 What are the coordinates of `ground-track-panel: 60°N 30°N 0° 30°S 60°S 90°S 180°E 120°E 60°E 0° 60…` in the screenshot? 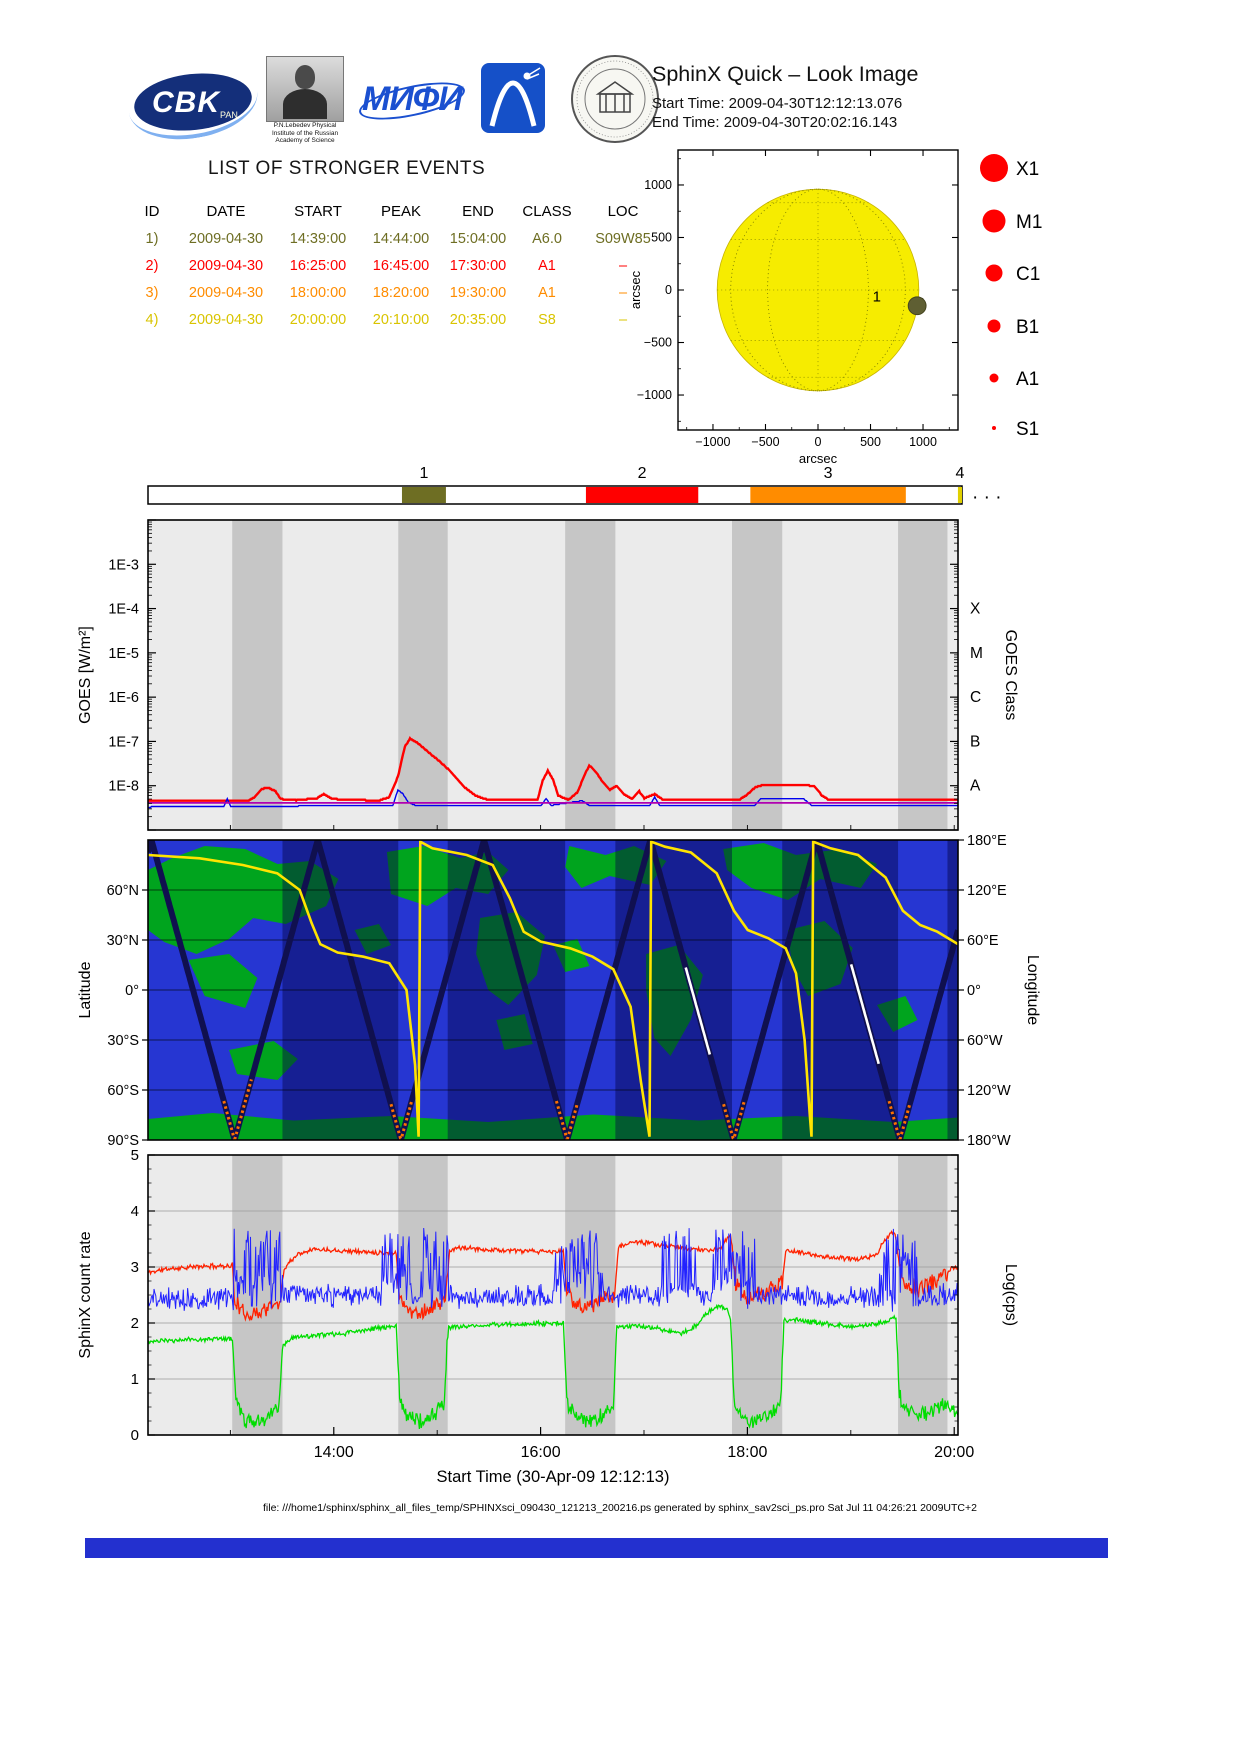 It's located at (559, 992).